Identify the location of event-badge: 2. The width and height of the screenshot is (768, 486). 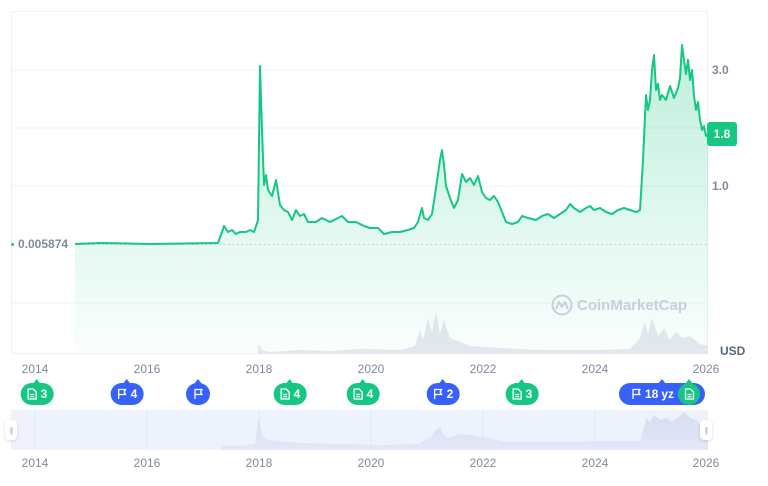
(443, 394).